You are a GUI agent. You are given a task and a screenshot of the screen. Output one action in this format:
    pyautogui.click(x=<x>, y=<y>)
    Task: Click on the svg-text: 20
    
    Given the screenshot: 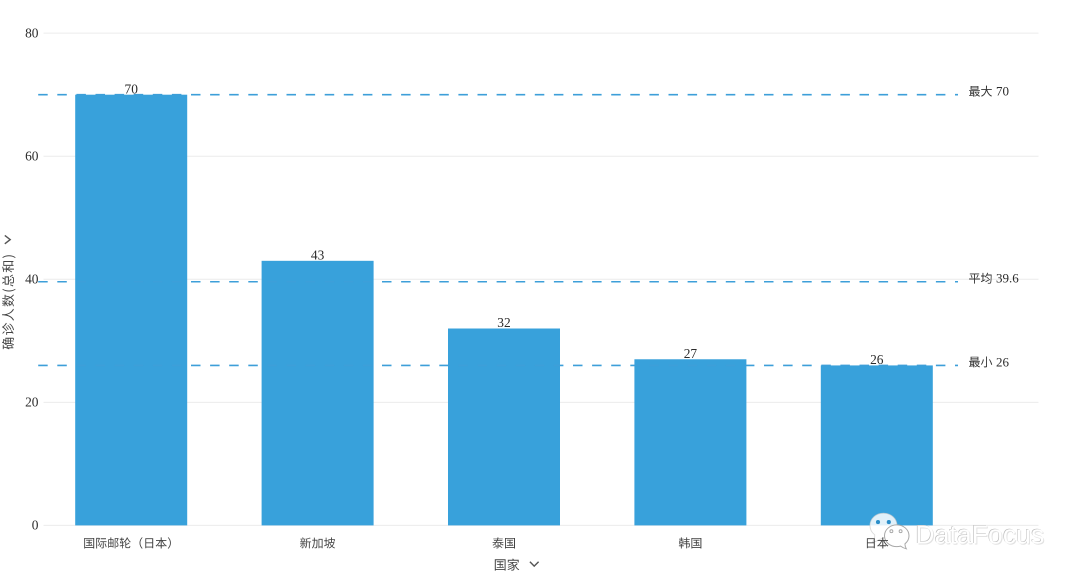 What is the action you would take?
    pyautogui.click(x=32, y=402)
    